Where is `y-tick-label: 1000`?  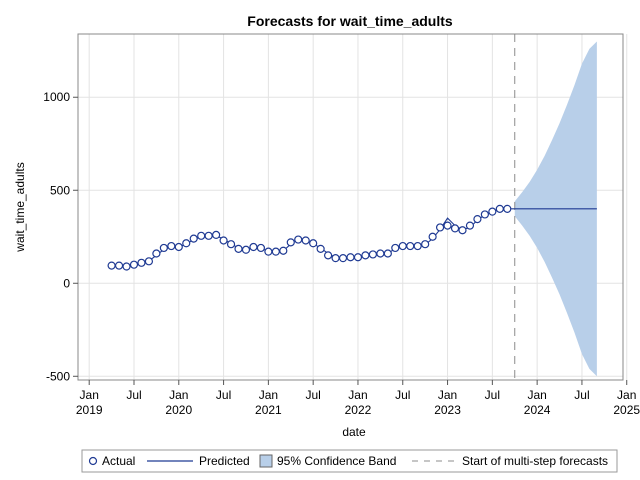 y-tick-label: 1000 is located at coordinates (56, 97).